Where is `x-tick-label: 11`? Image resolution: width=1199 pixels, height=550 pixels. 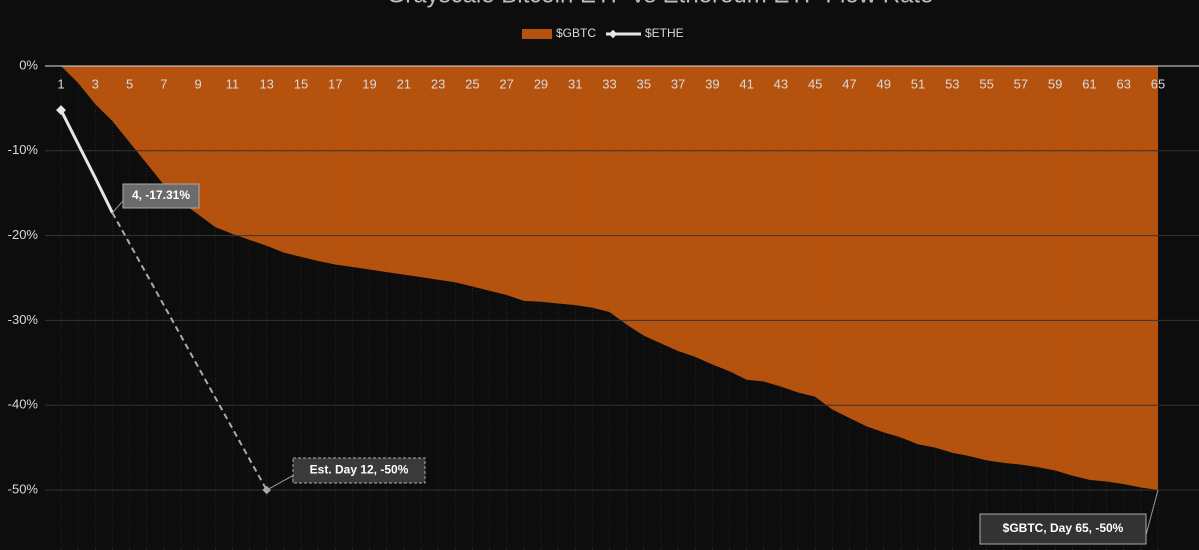 x-tick-label: 11 is located at coordinates (233, 83).